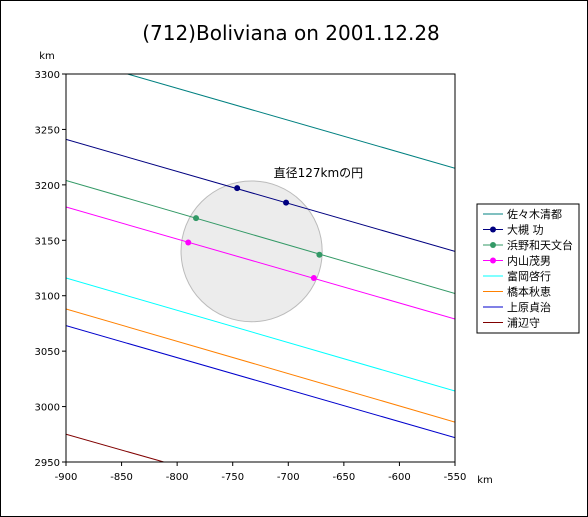 This screenshot has width=588, height=517. I want to click on legend-box, so click(528, 268).